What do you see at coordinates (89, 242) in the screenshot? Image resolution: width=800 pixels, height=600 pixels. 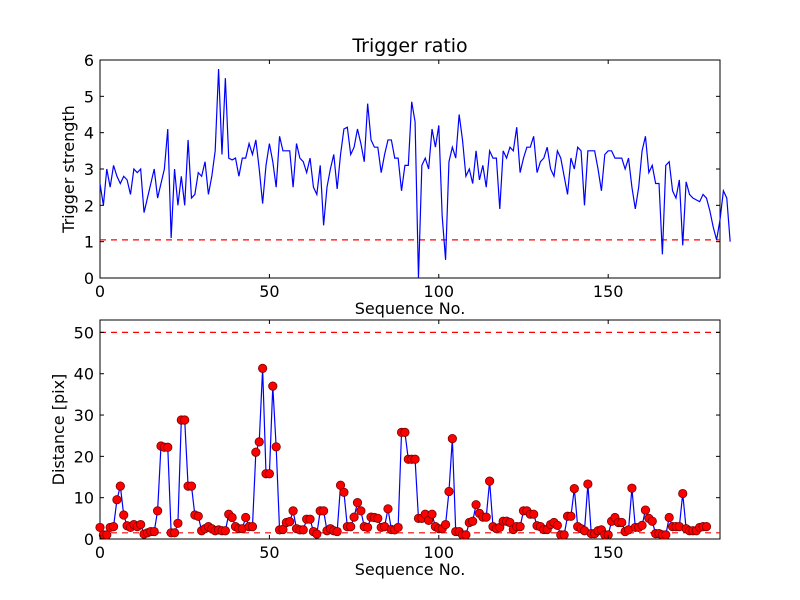 I see `y-tick-label: 1` at bounding box center [89, 242].